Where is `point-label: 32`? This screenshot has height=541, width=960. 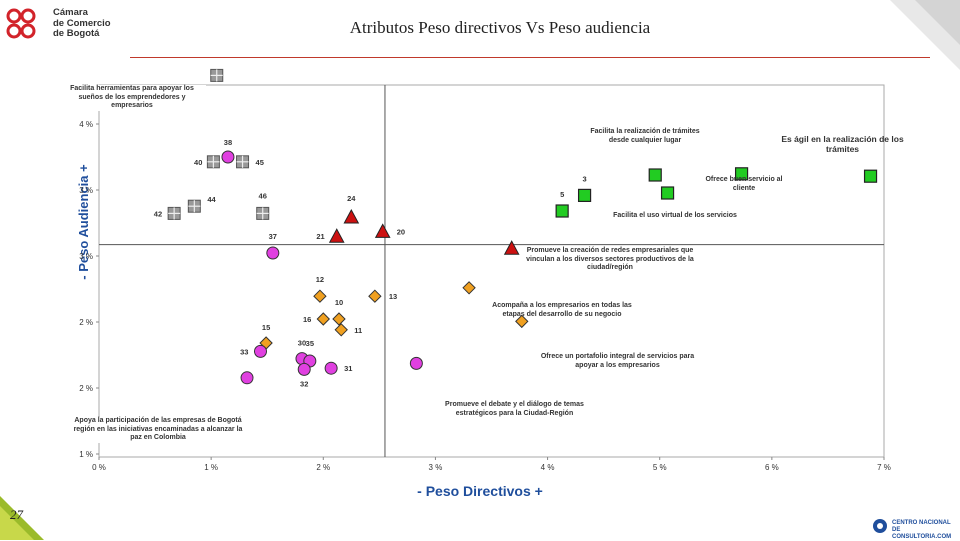
point-label: 32 is located at coordinates (304, 383).